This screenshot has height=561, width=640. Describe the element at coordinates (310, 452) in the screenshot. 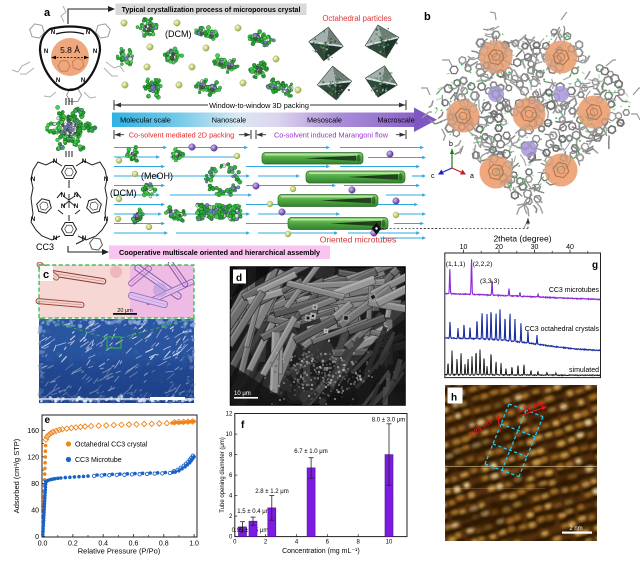

I see `svg-text: 6.7 ± 1.0 μm` at that location.